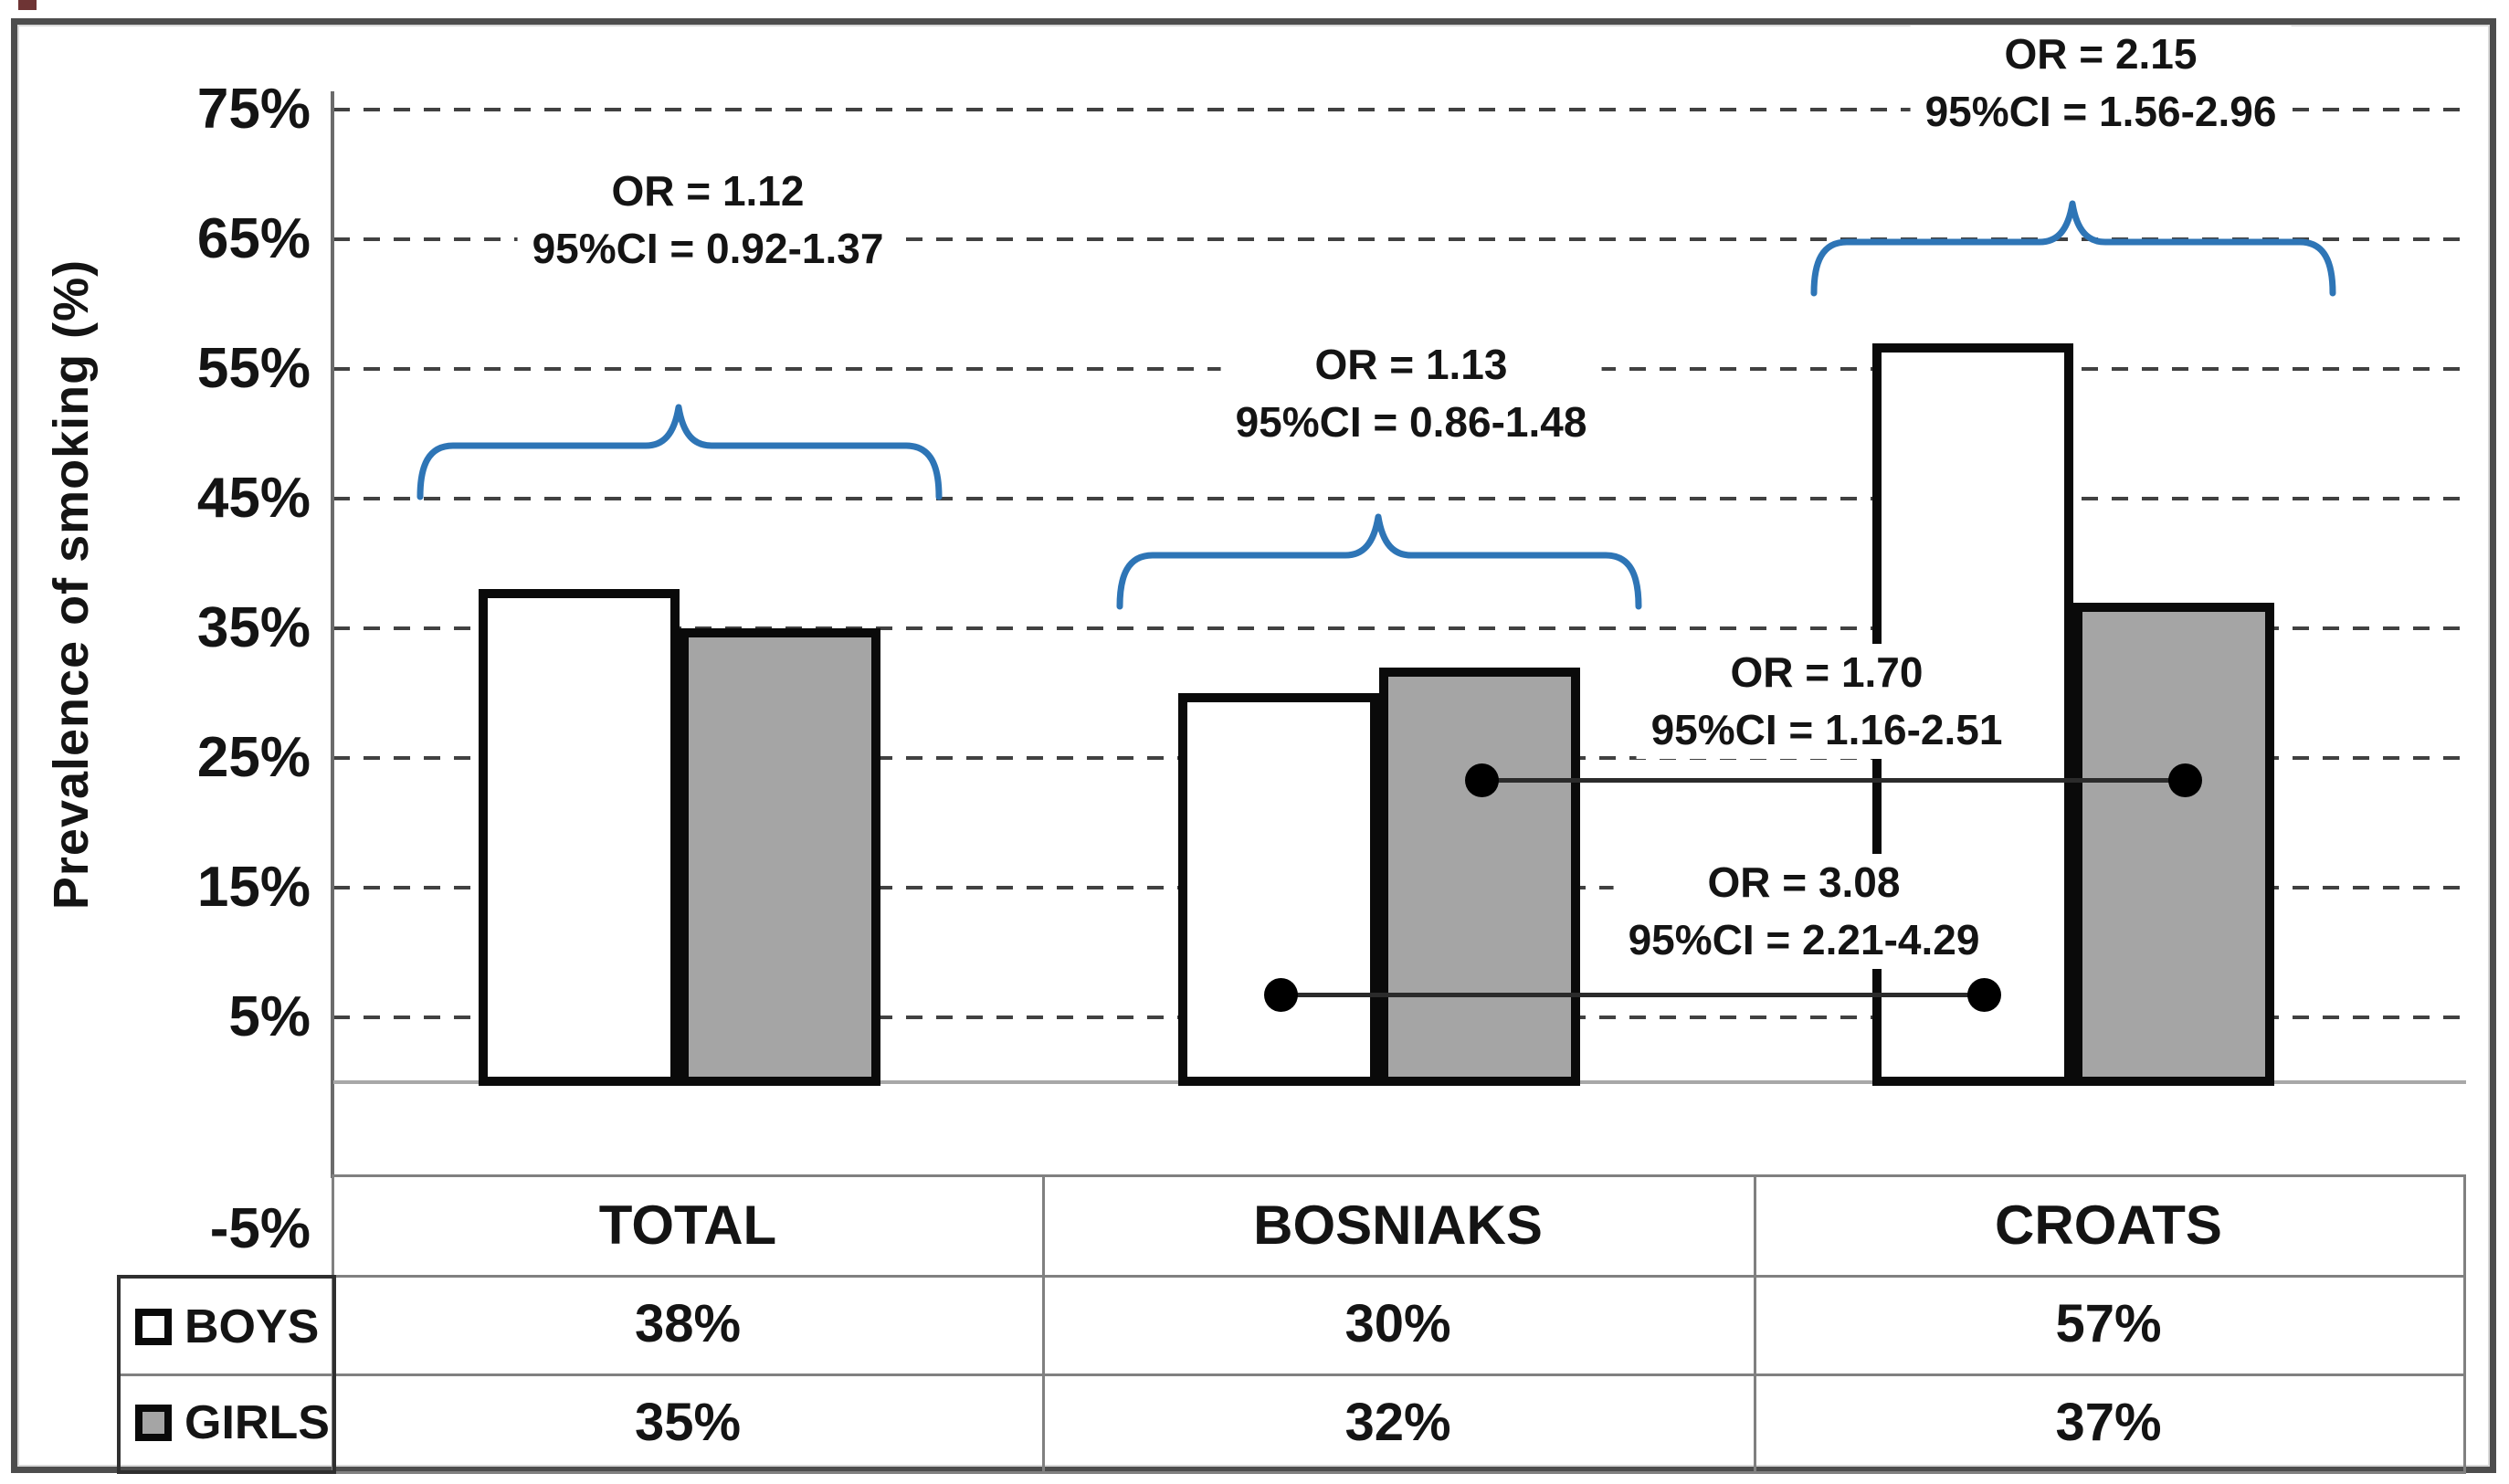 Image resolution: width=2509 pixels, height=1484 pixels. What do you see at coordinates (1292, 1374) in the screenshot?
I see `table-line-row2-top` at bounding box center [1292, 1374].